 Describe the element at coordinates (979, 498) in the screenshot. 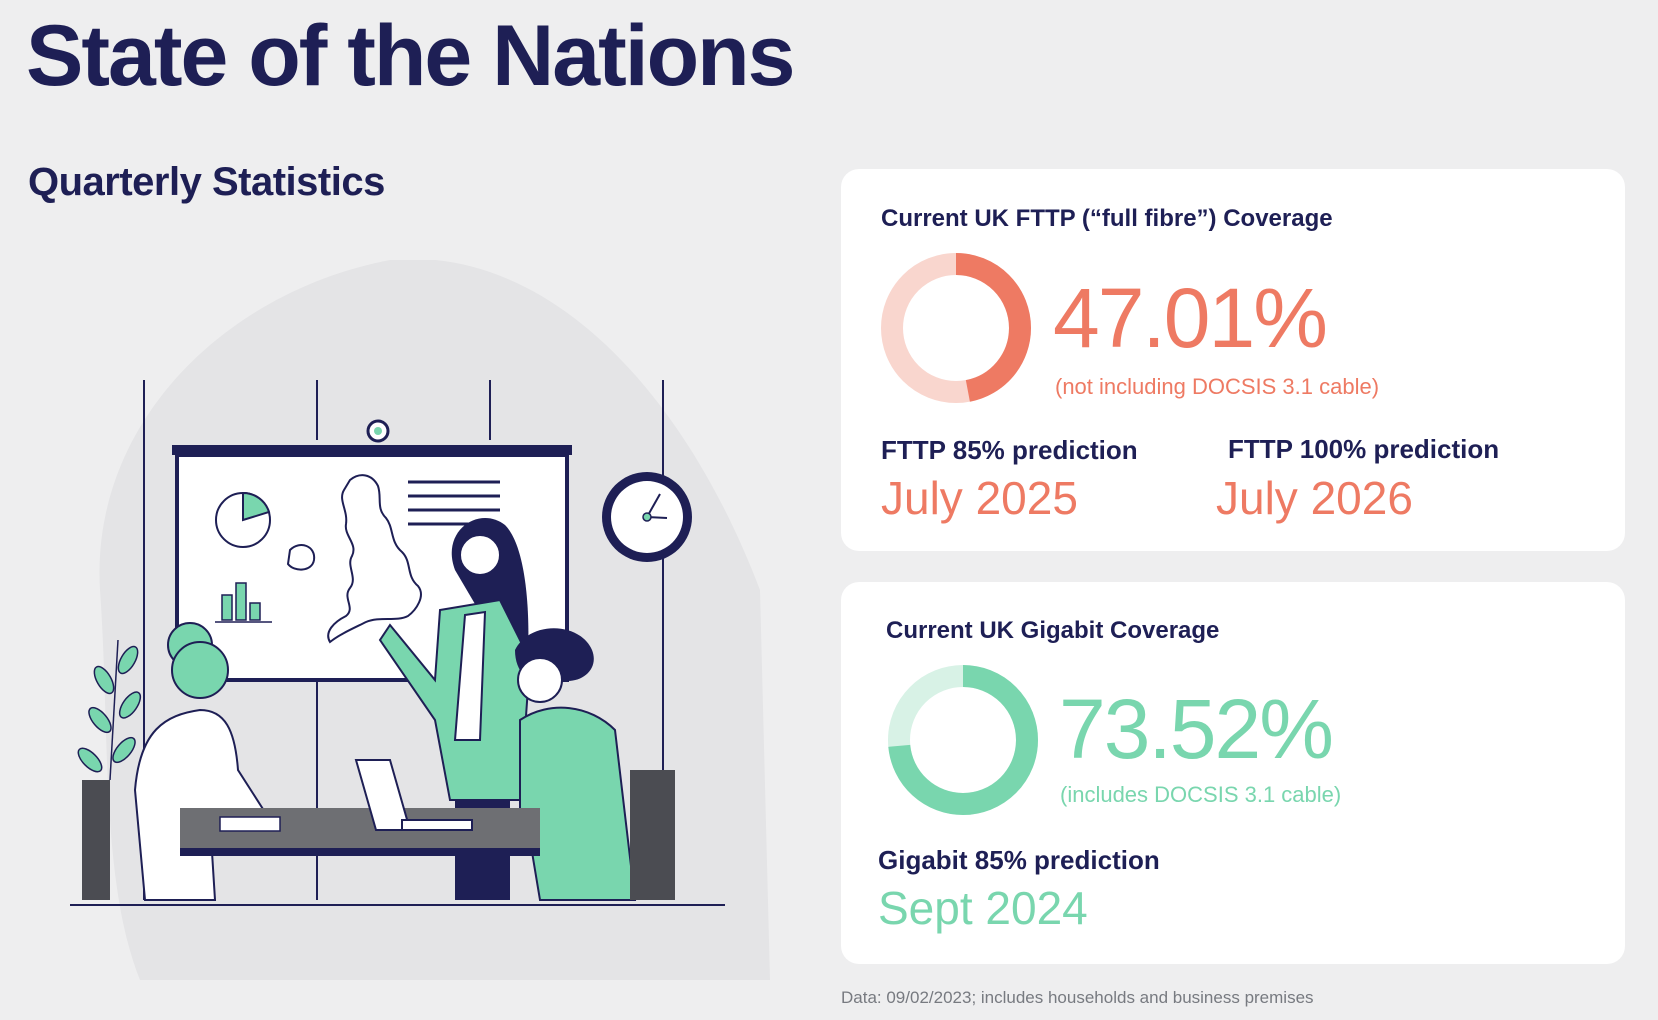

I see `fttp-85-prediction-value: July 2025` at that location.